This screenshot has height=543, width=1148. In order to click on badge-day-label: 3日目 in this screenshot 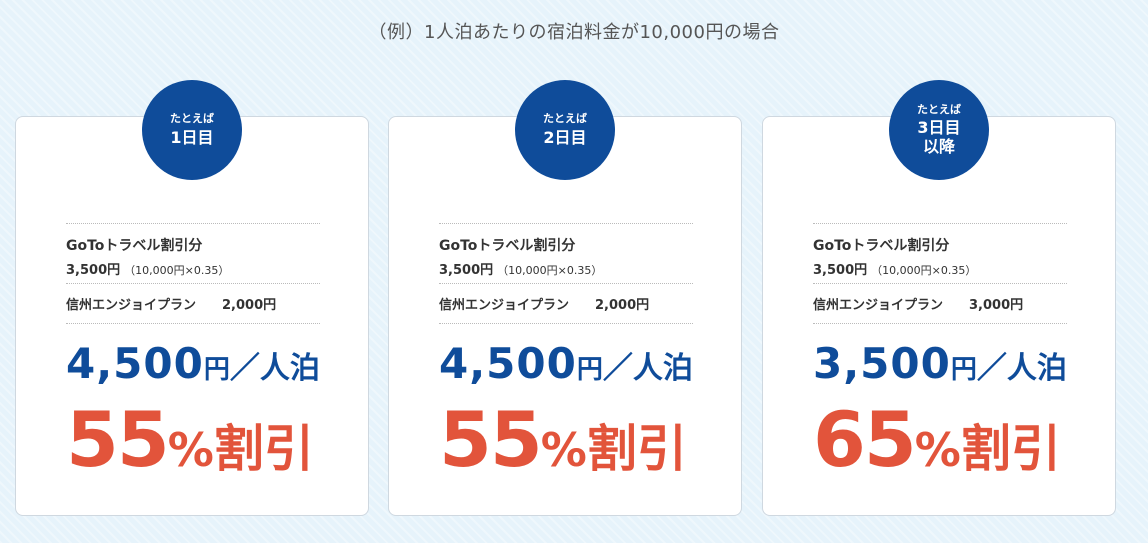, I will do `click(939, 128)`.